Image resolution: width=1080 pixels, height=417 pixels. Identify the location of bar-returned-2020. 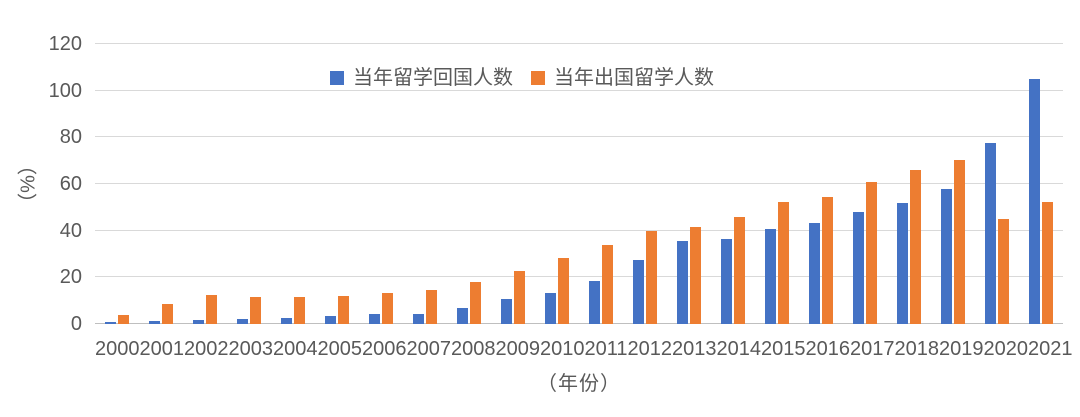
(990, 233).